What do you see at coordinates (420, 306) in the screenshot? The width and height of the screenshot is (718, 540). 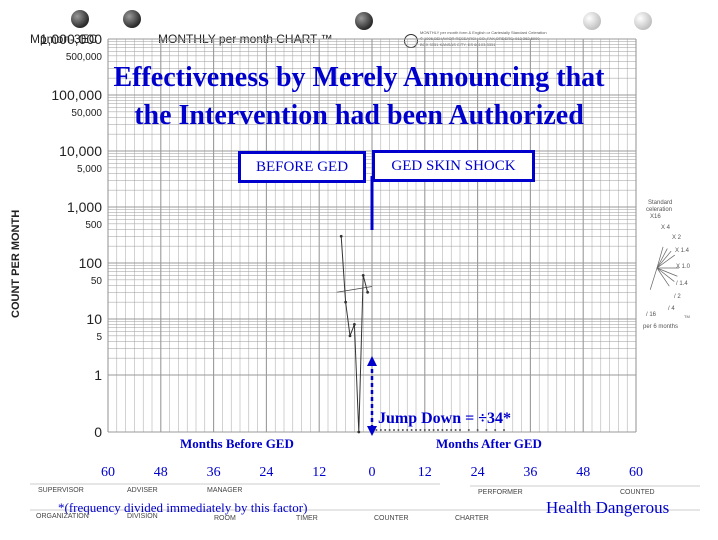 I see `data-series` at bounding box center [420, 306].